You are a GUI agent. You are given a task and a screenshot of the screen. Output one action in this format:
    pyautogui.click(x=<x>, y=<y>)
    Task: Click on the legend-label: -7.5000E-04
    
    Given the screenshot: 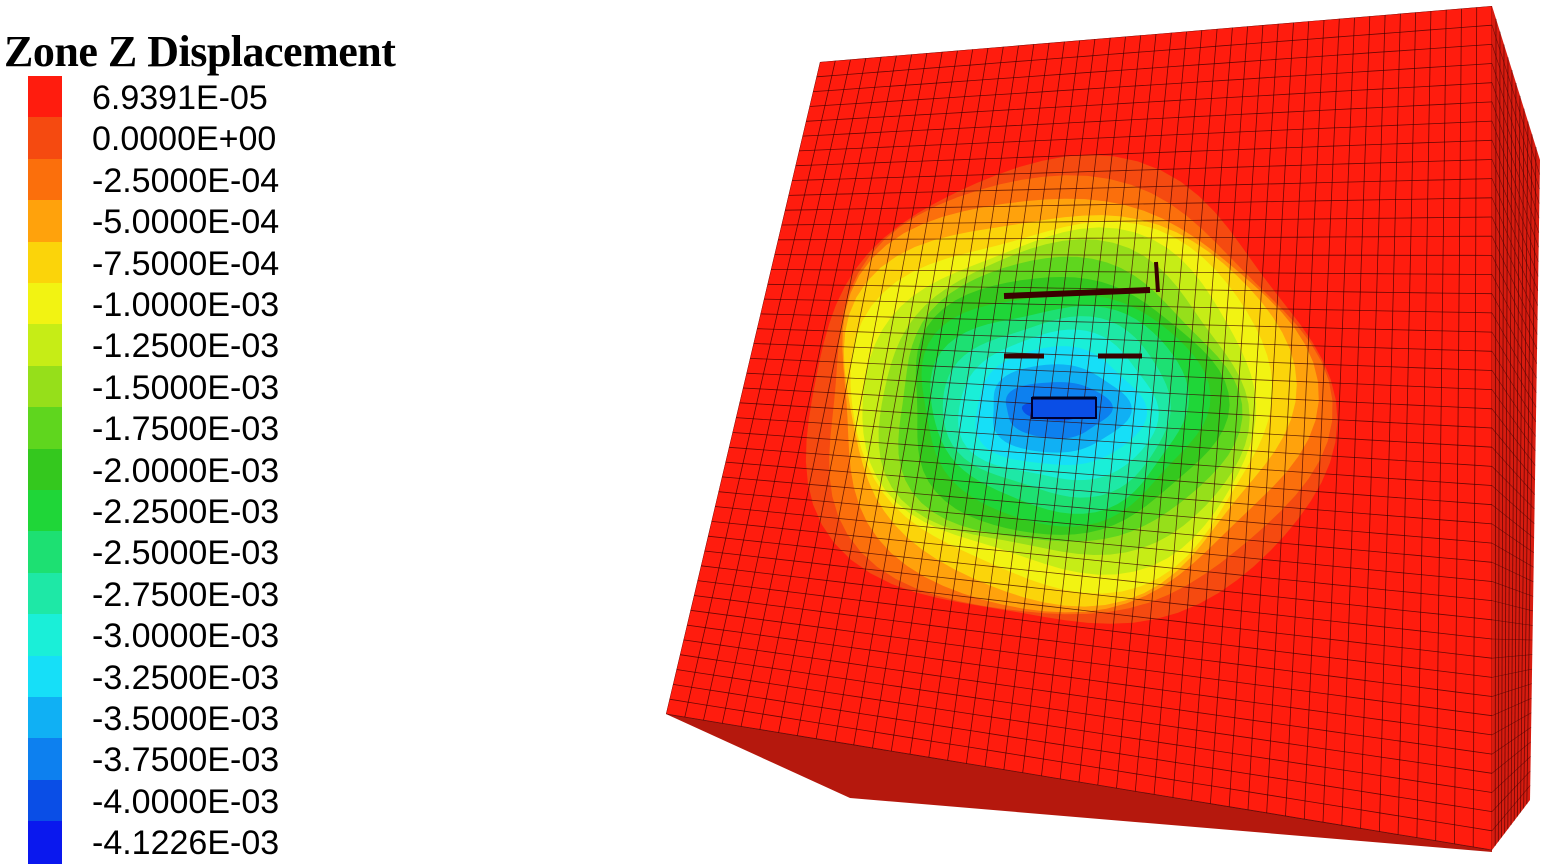 What is the action you would take?
    pyautogui.click(x=186, y=263)
    